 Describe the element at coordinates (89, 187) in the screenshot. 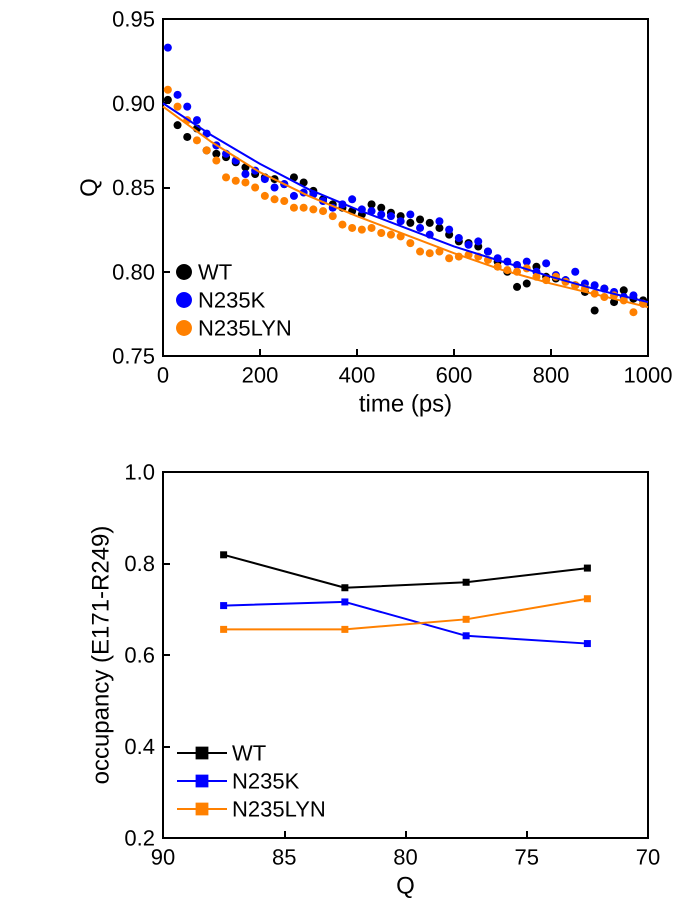

I see `y-axis-title: Q` at that location.